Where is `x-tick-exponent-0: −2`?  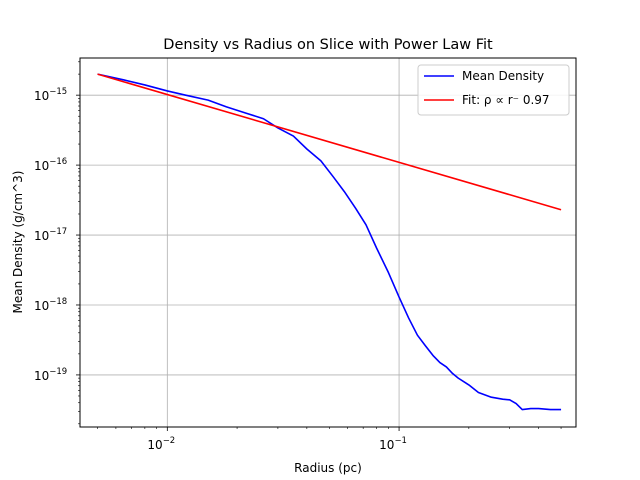
x-tick-exponent-0: −2 is located at coordinates (169, 441).